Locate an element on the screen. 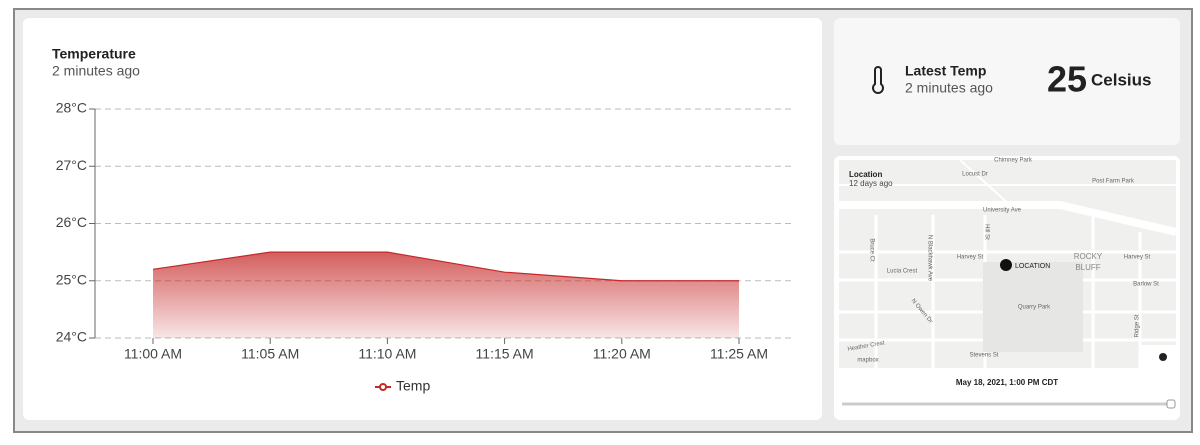  slider-handle is located at coordinates (1171, 404).